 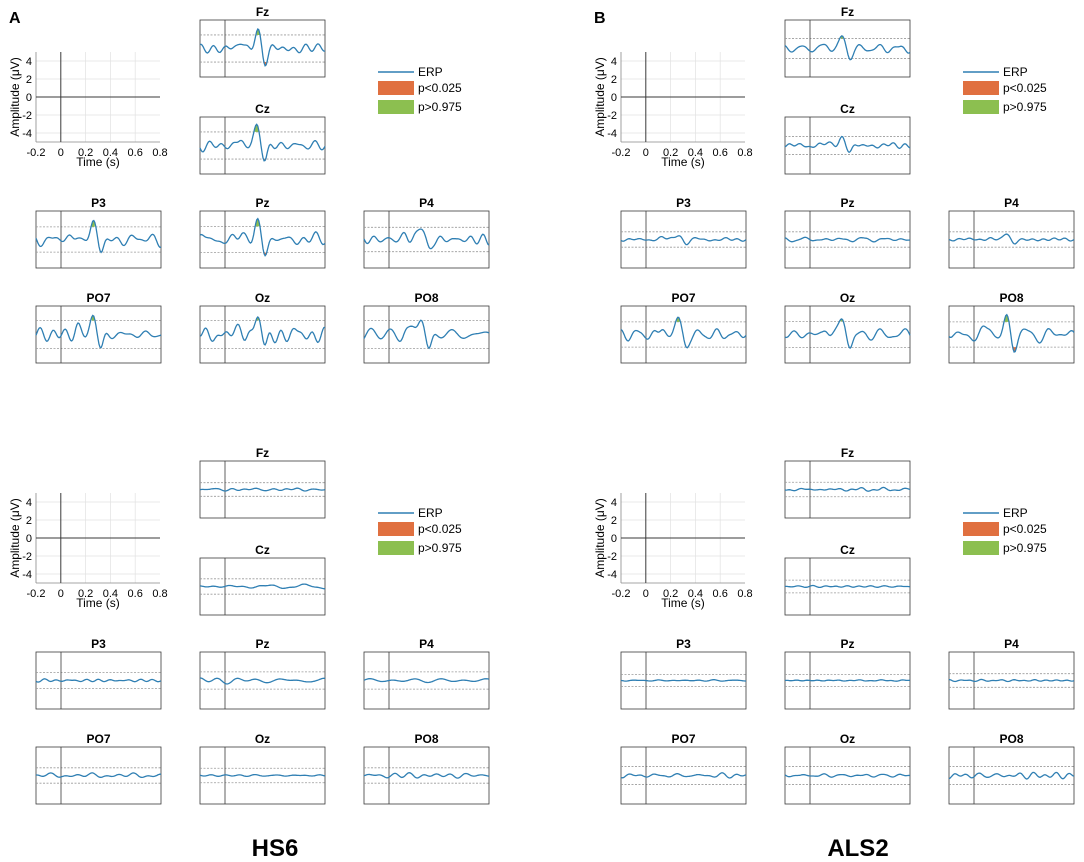 What do you see at coordinates (396, 529) in the screenshot?
I see `legend-low-swatch` at bounding box center [396, 529].